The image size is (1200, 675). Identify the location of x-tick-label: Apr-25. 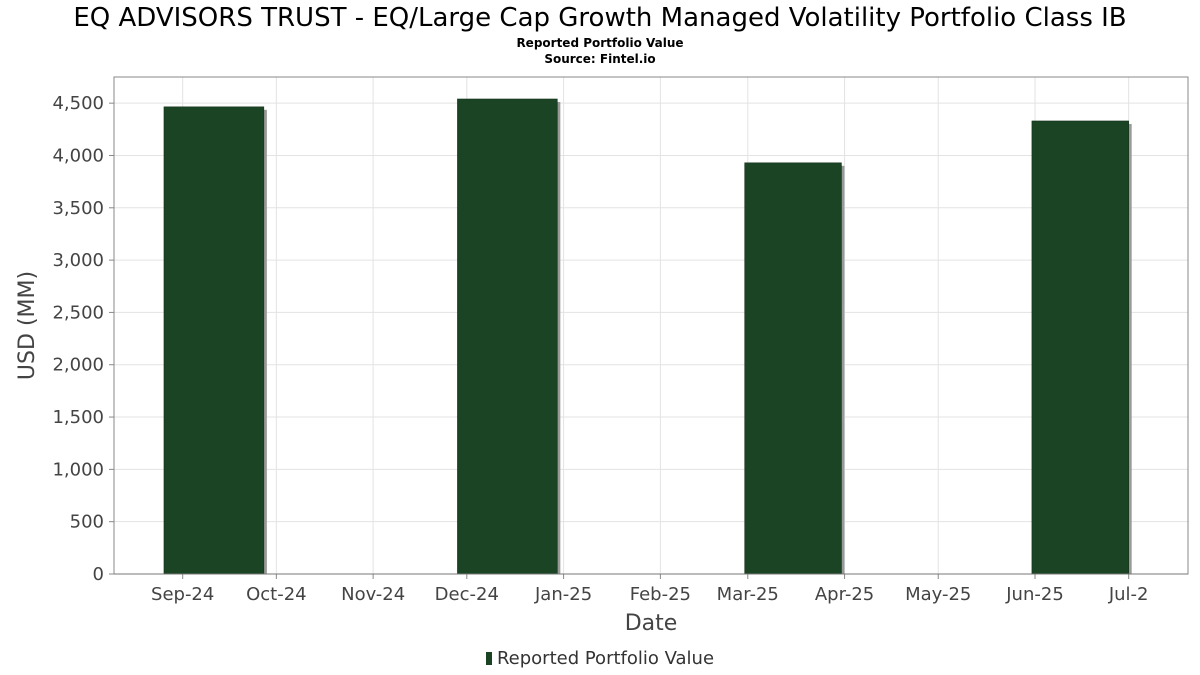
(844, 594).